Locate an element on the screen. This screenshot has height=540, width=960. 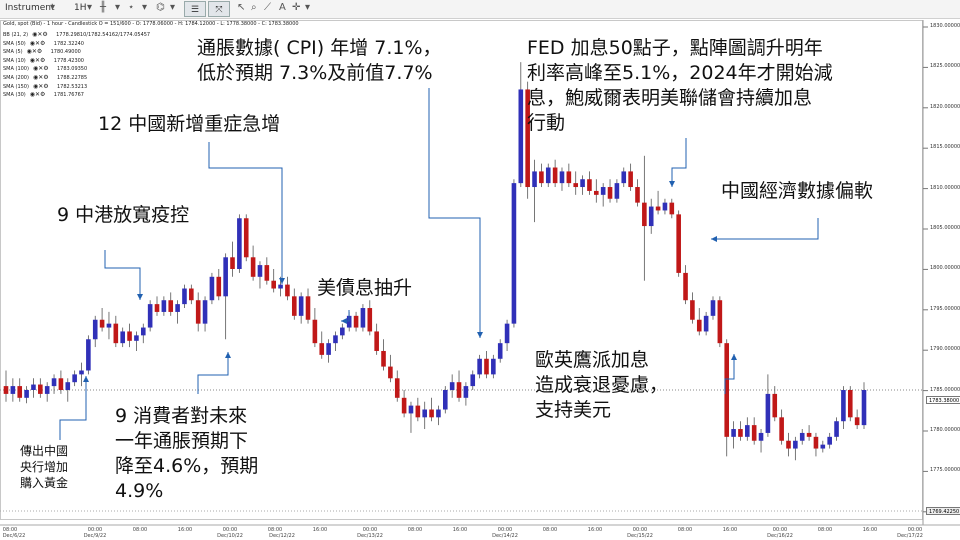
arrow-cpi-head is located at coordinates (480, 335).